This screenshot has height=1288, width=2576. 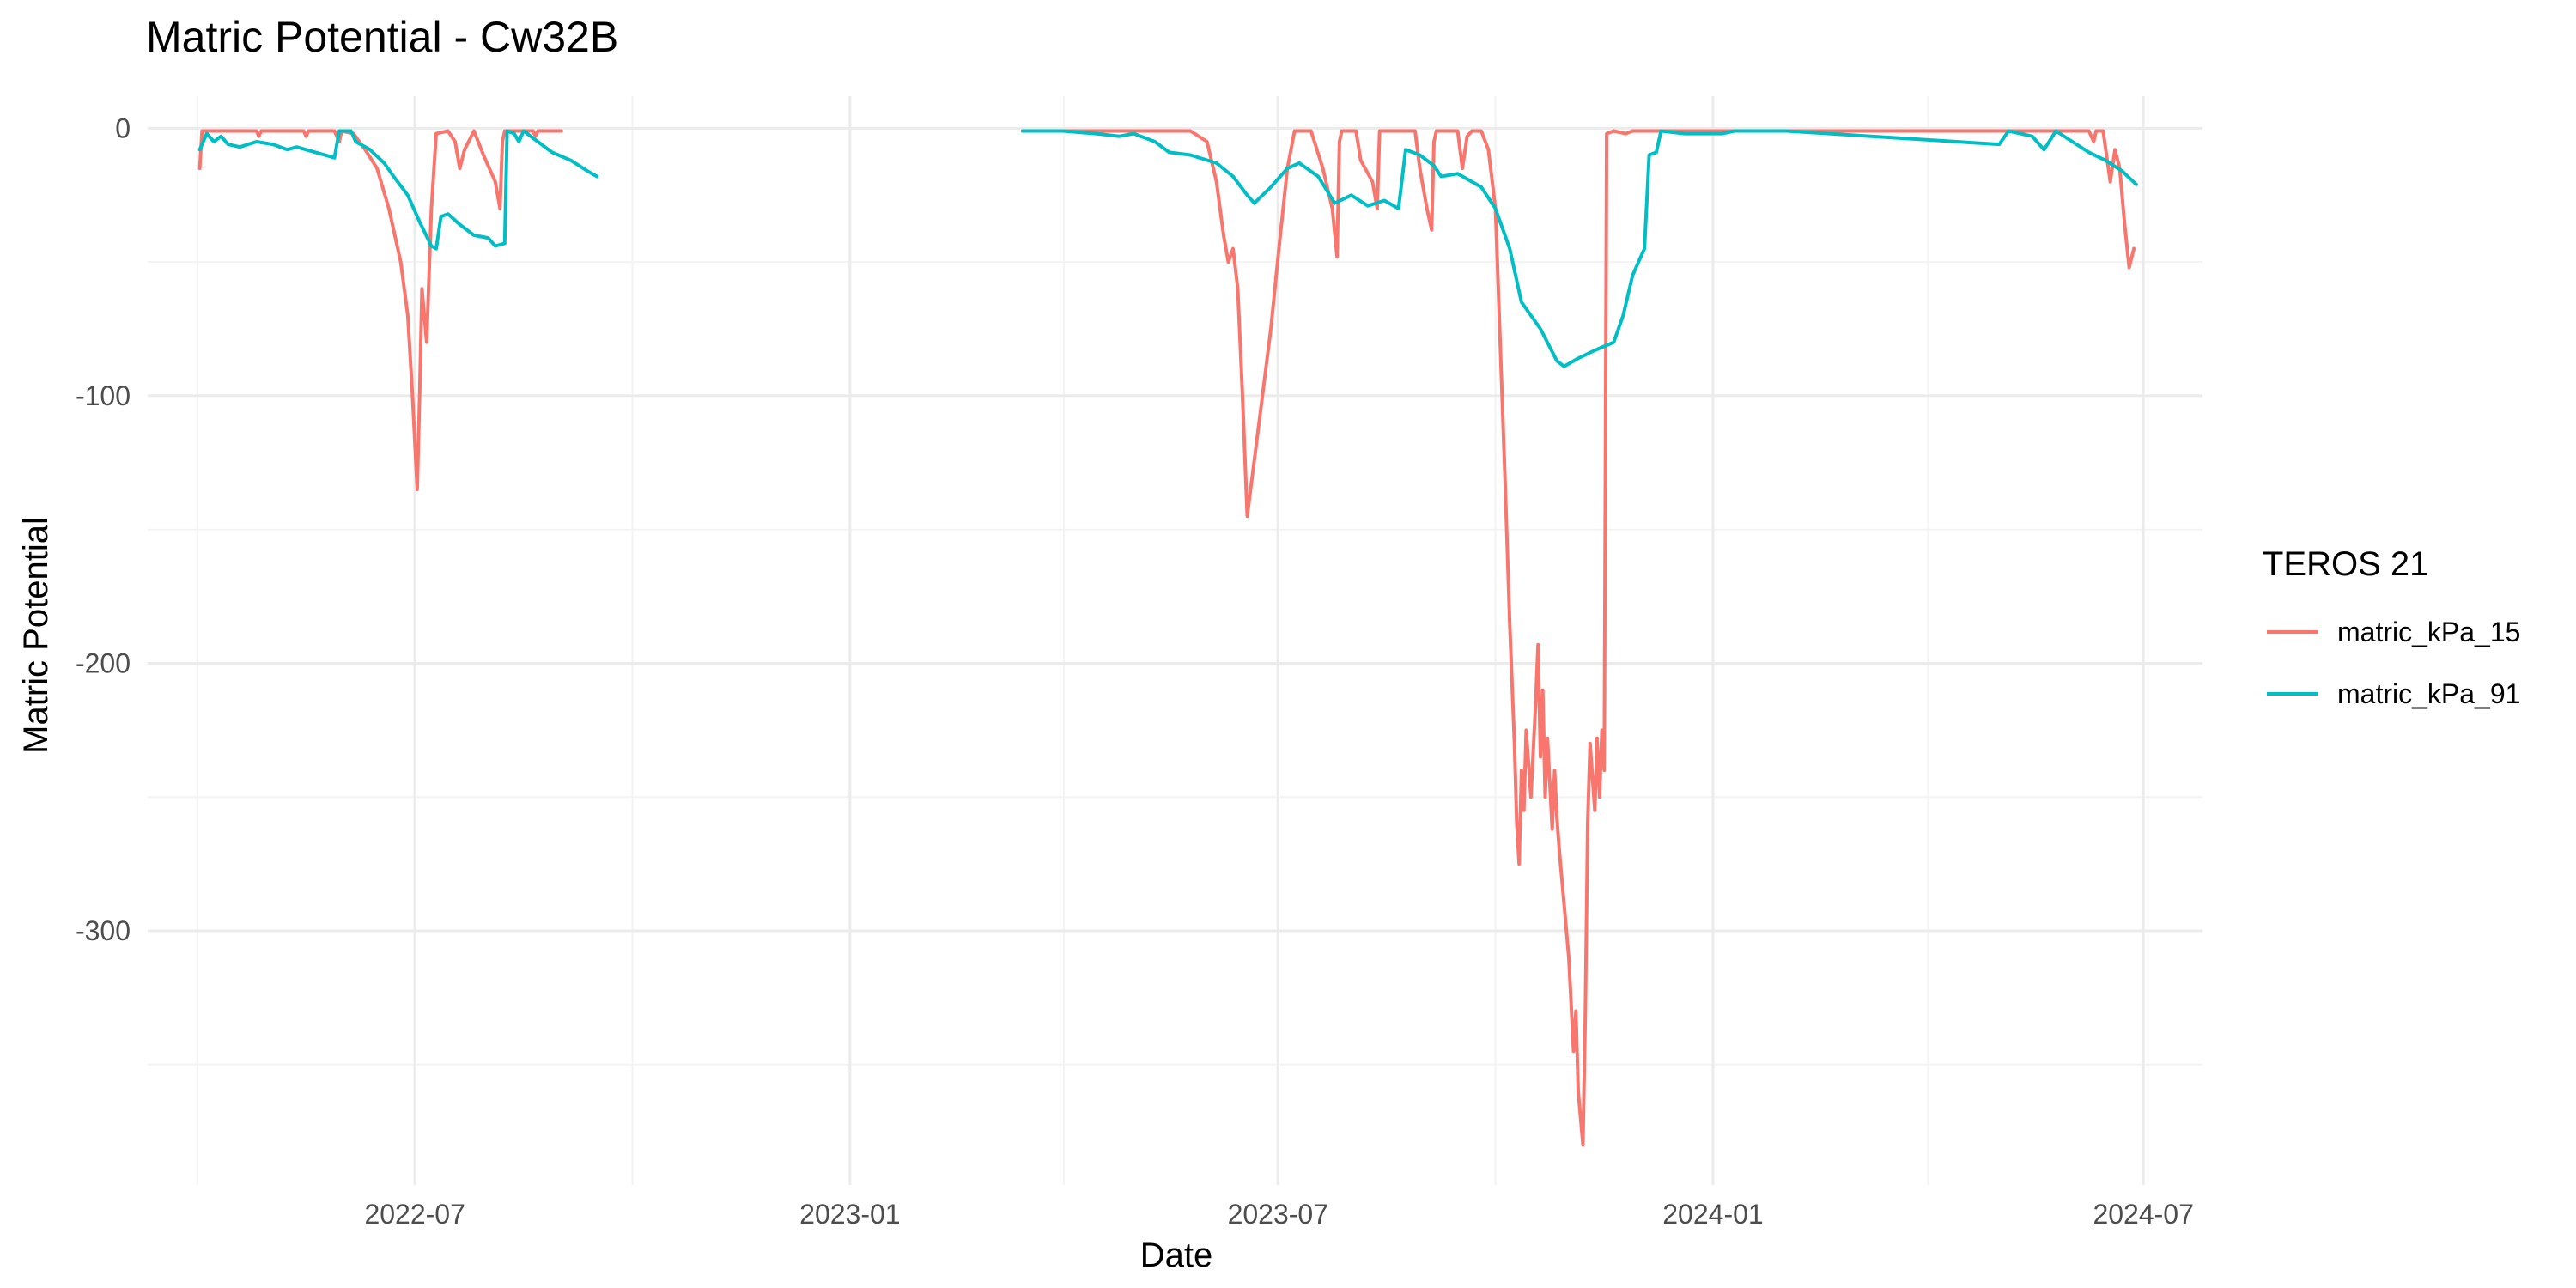 What do you see at coordinates (123, 128) in the screenshot?
I see `y-tick-label: 0` at bounding box center [123, 128].